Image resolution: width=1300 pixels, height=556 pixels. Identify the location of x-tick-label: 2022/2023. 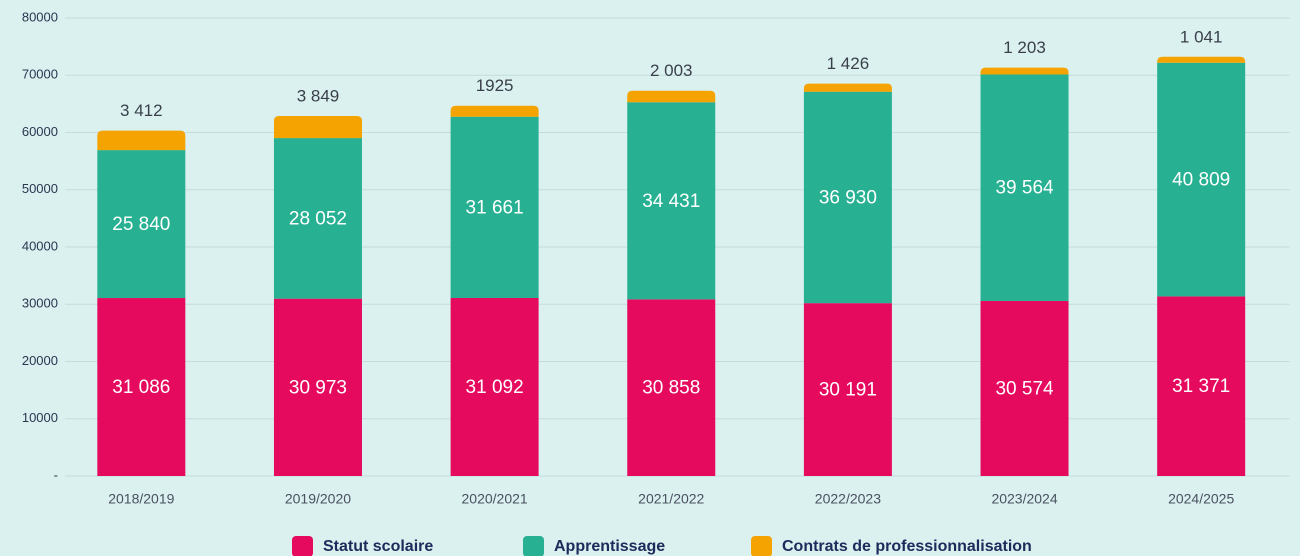
(848, 499).